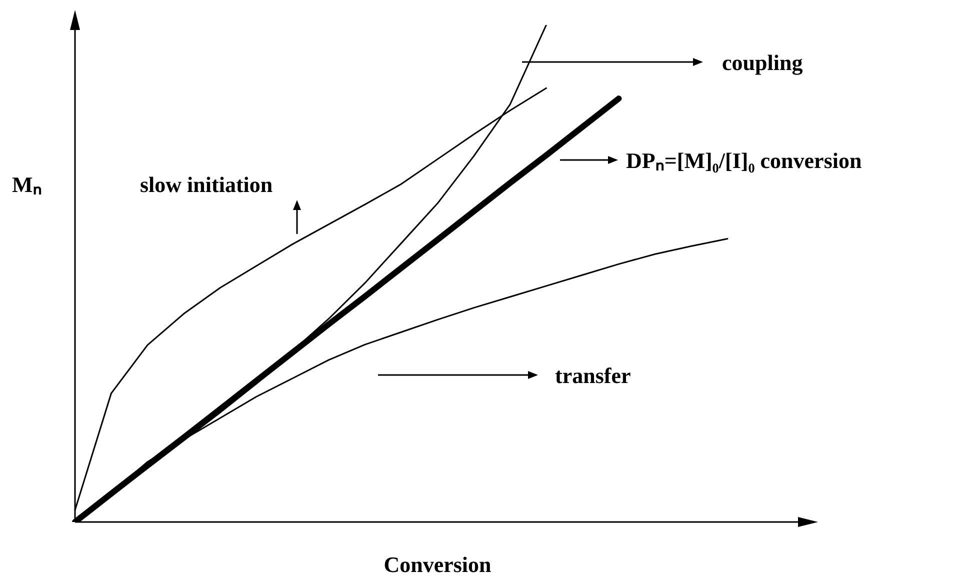 This screenshot has height=583, width=962. I want to click on legend-label: DPₙ=[M]₀/[I]₀ conversion, so click(744, 160).